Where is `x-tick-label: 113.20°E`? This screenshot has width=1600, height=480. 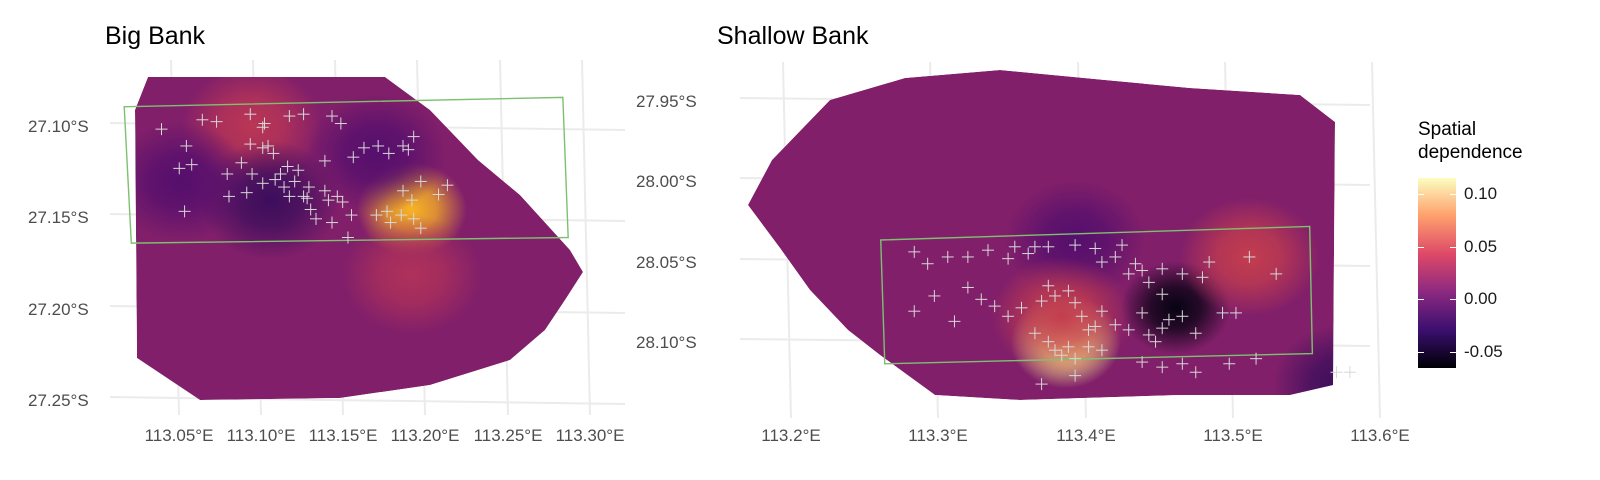 x-tick-label: 113.20°E is located at coordinates (425, 435).